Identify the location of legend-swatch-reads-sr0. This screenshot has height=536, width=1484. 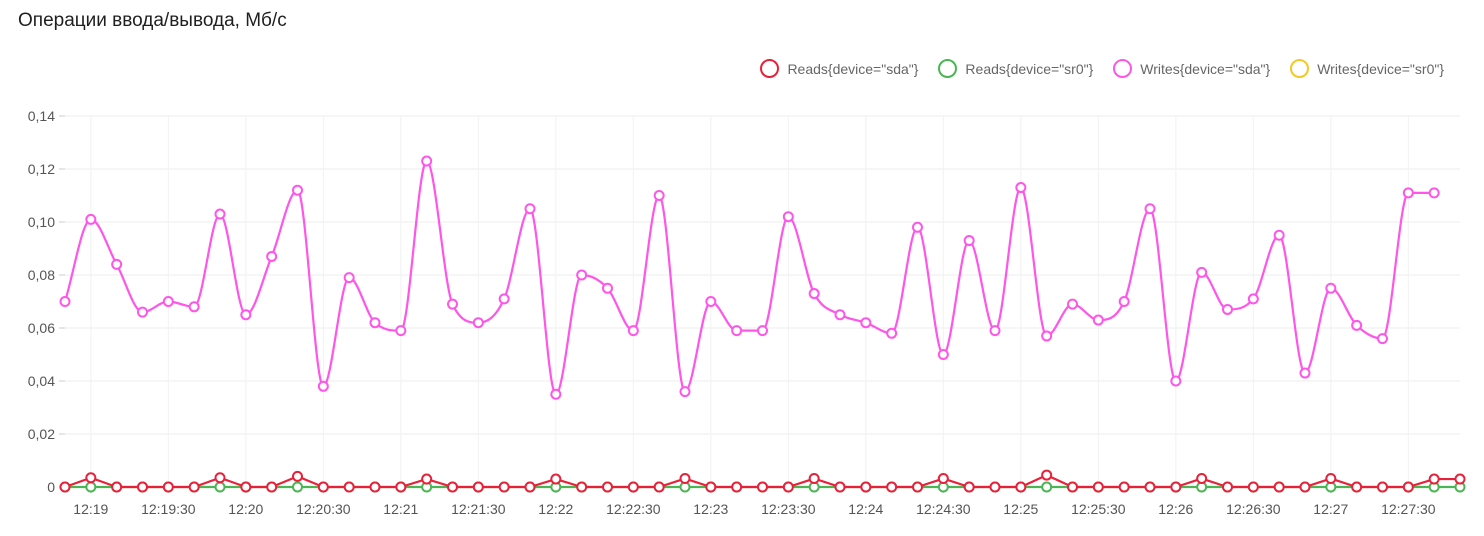
(948, 68).